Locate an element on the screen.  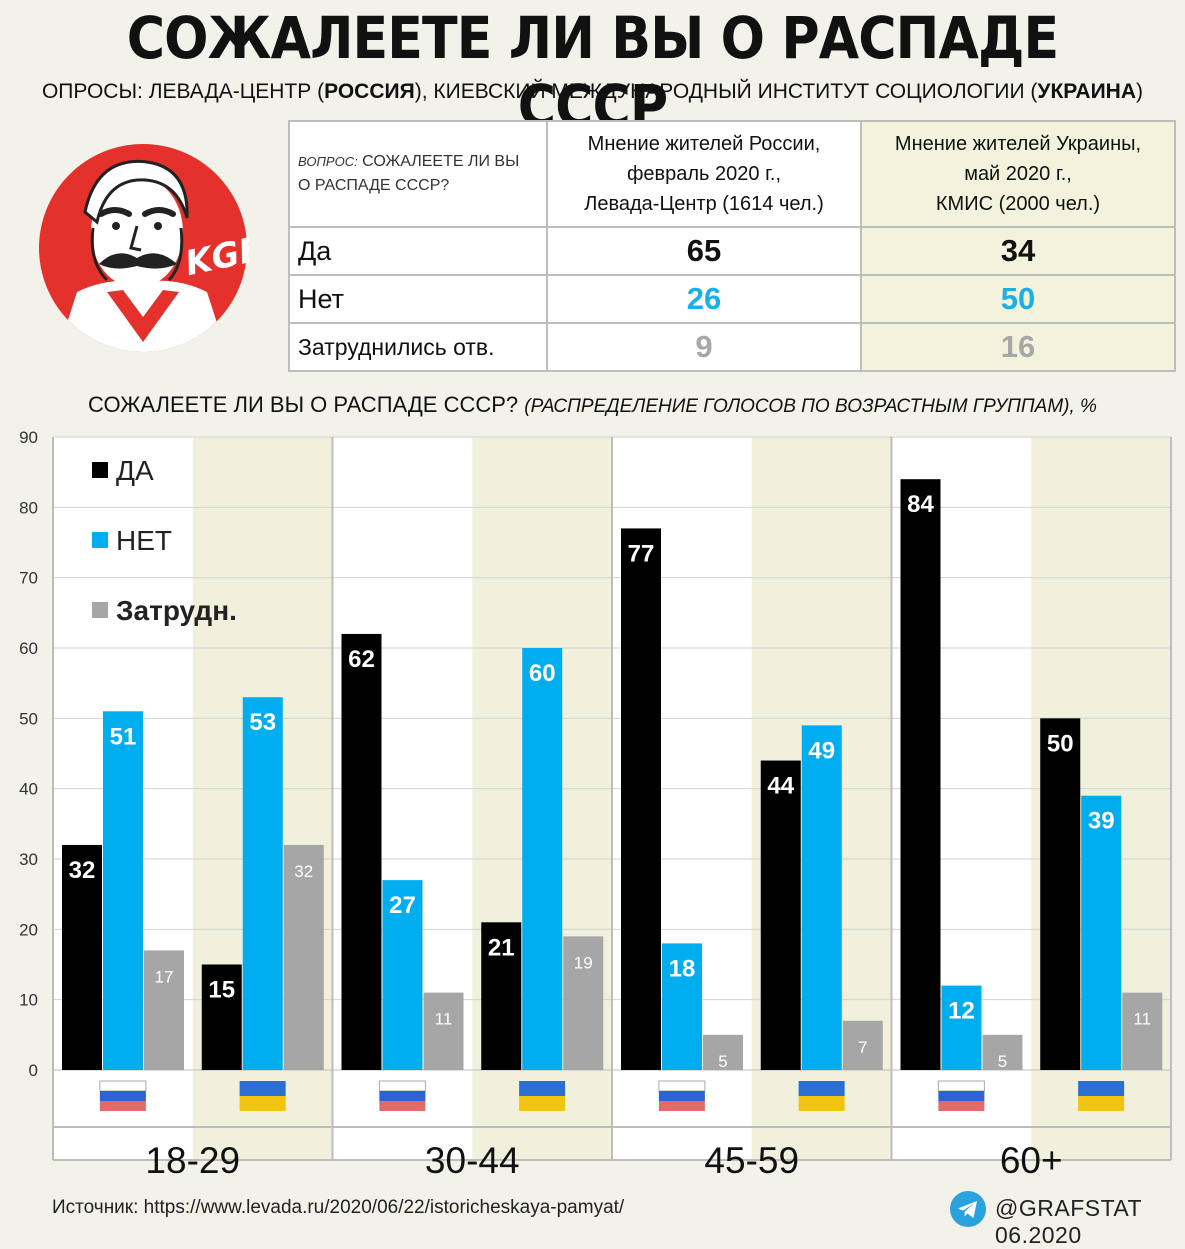
age-group-label: 18-29 is located at coordinates (192, 1160).